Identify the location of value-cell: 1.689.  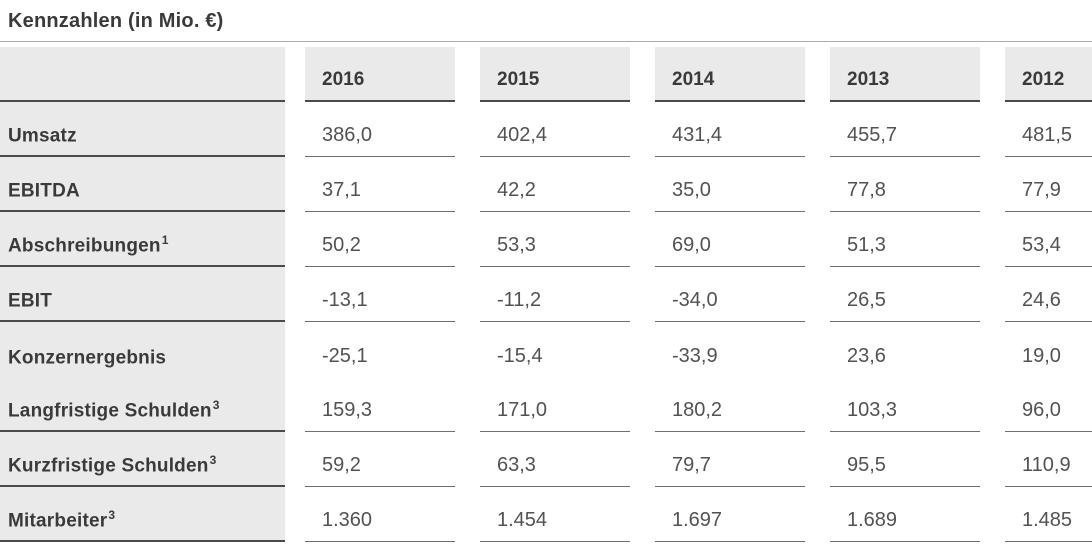
(905, 514).